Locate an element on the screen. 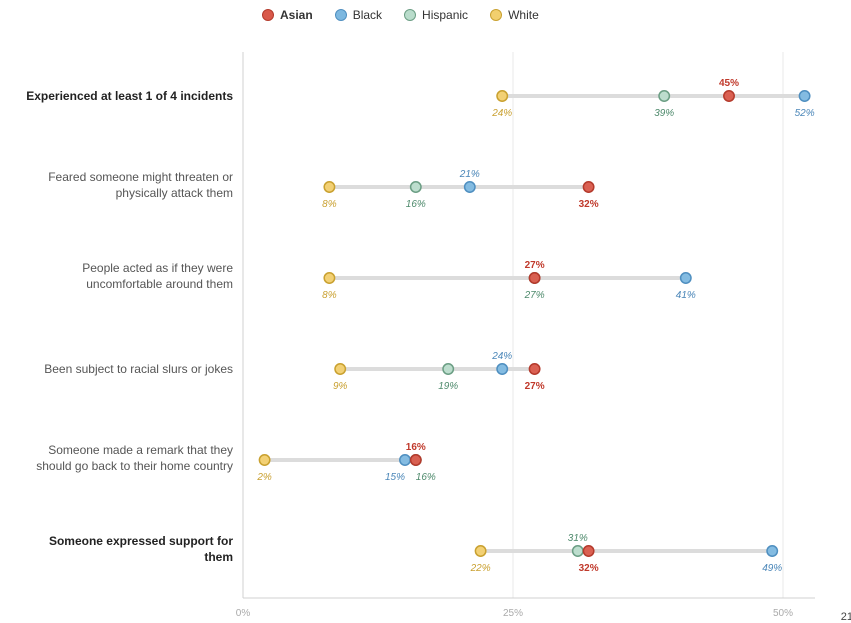 The width and height of the screenshot is (851, 623). data-label-hispanic: 39% is located at coordinates (664, 113).